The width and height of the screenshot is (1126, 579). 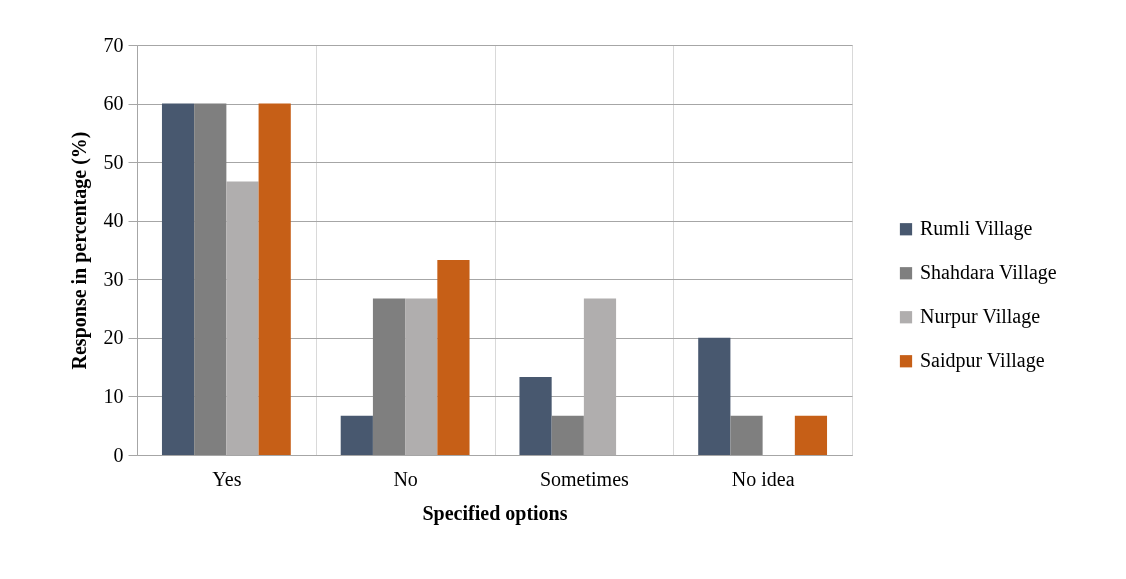 I want to click on x-axis-title: Specified options, so click(x=495, y=513).